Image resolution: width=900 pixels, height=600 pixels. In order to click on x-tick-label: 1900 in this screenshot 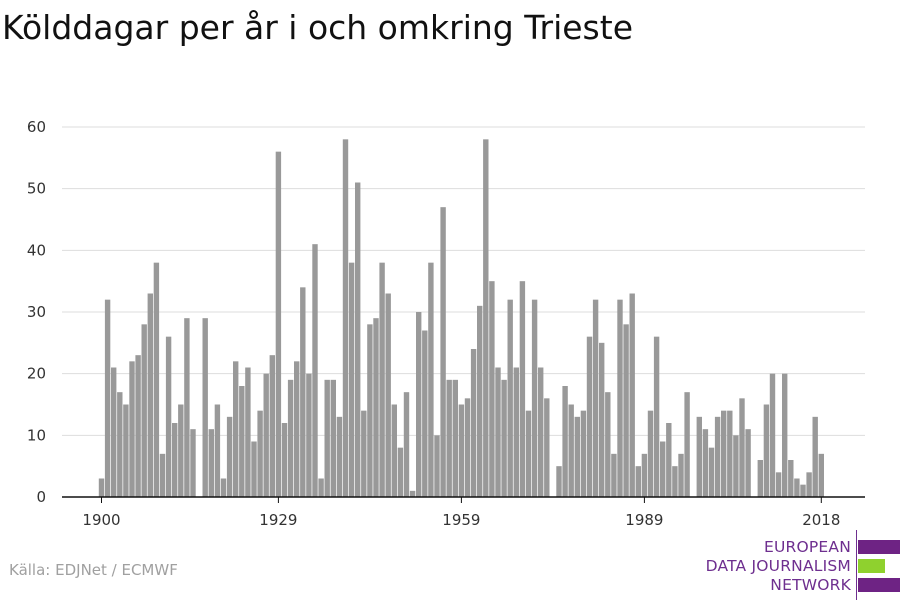, I will do `click(101, 520)`.